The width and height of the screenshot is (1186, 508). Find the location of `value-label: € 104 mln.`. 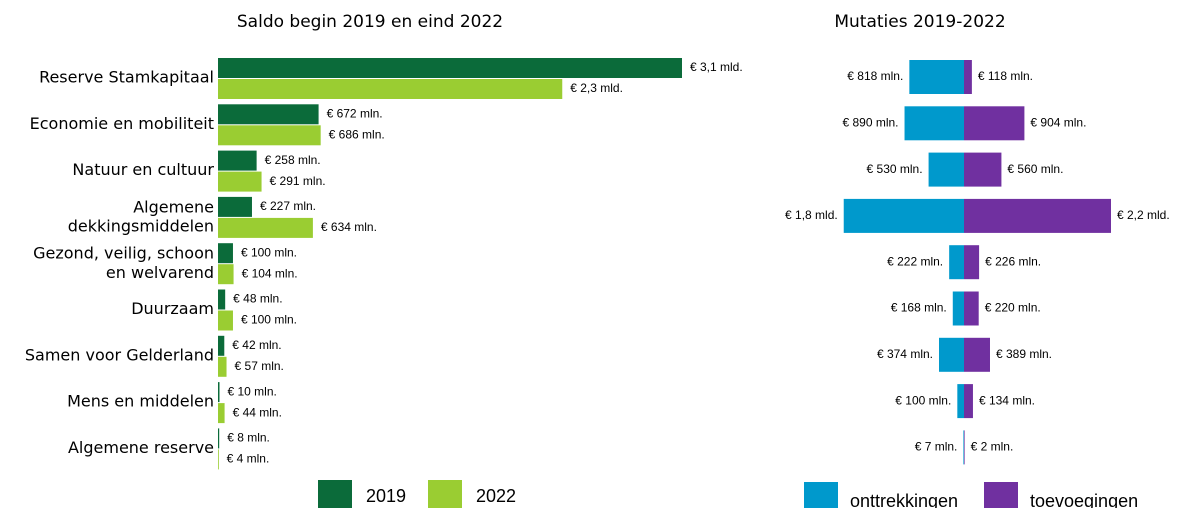

value-label: € 104 mln. is located at coordinates (270, 273).